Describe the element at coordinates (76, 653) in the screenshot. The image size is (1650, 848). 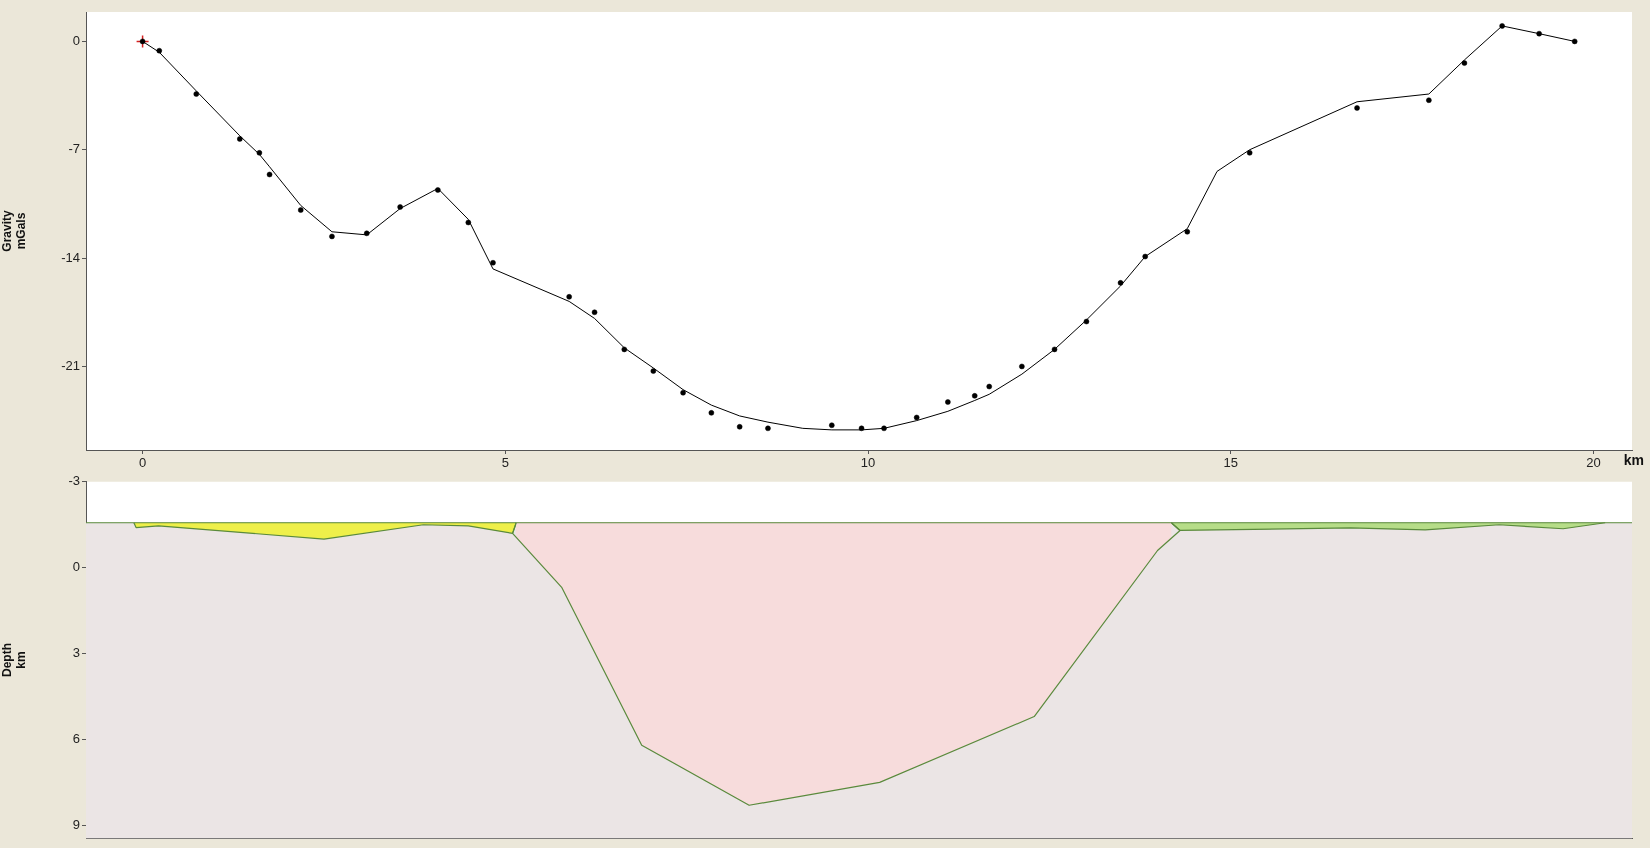
I see `y-tick-label: 3` at that location.